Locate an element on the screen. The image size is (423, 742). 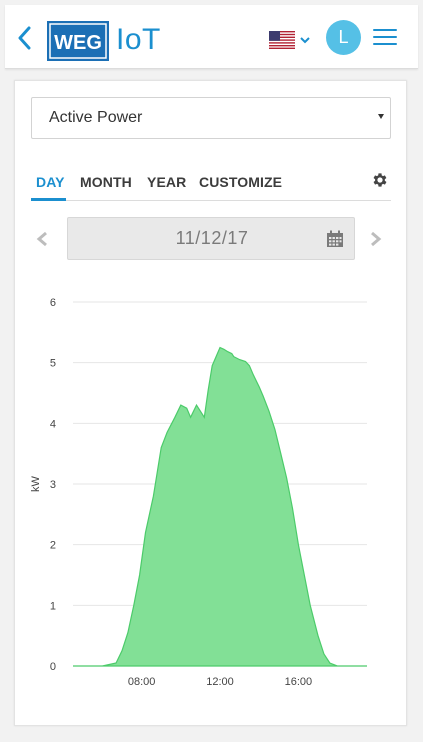
y-tick-label: 0 is located at coordinates (53, 667).